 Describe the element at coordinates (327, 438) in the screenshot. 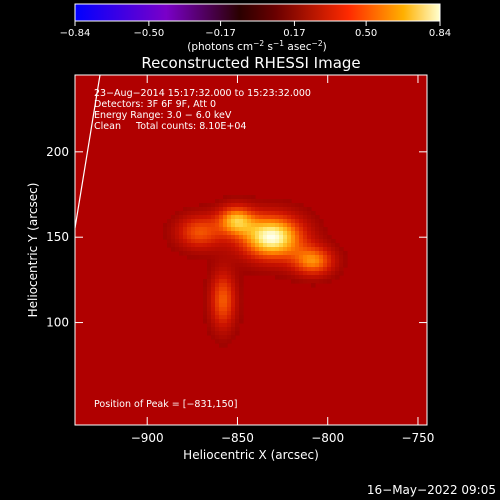

I see `x-tick-label: −800` at that location.